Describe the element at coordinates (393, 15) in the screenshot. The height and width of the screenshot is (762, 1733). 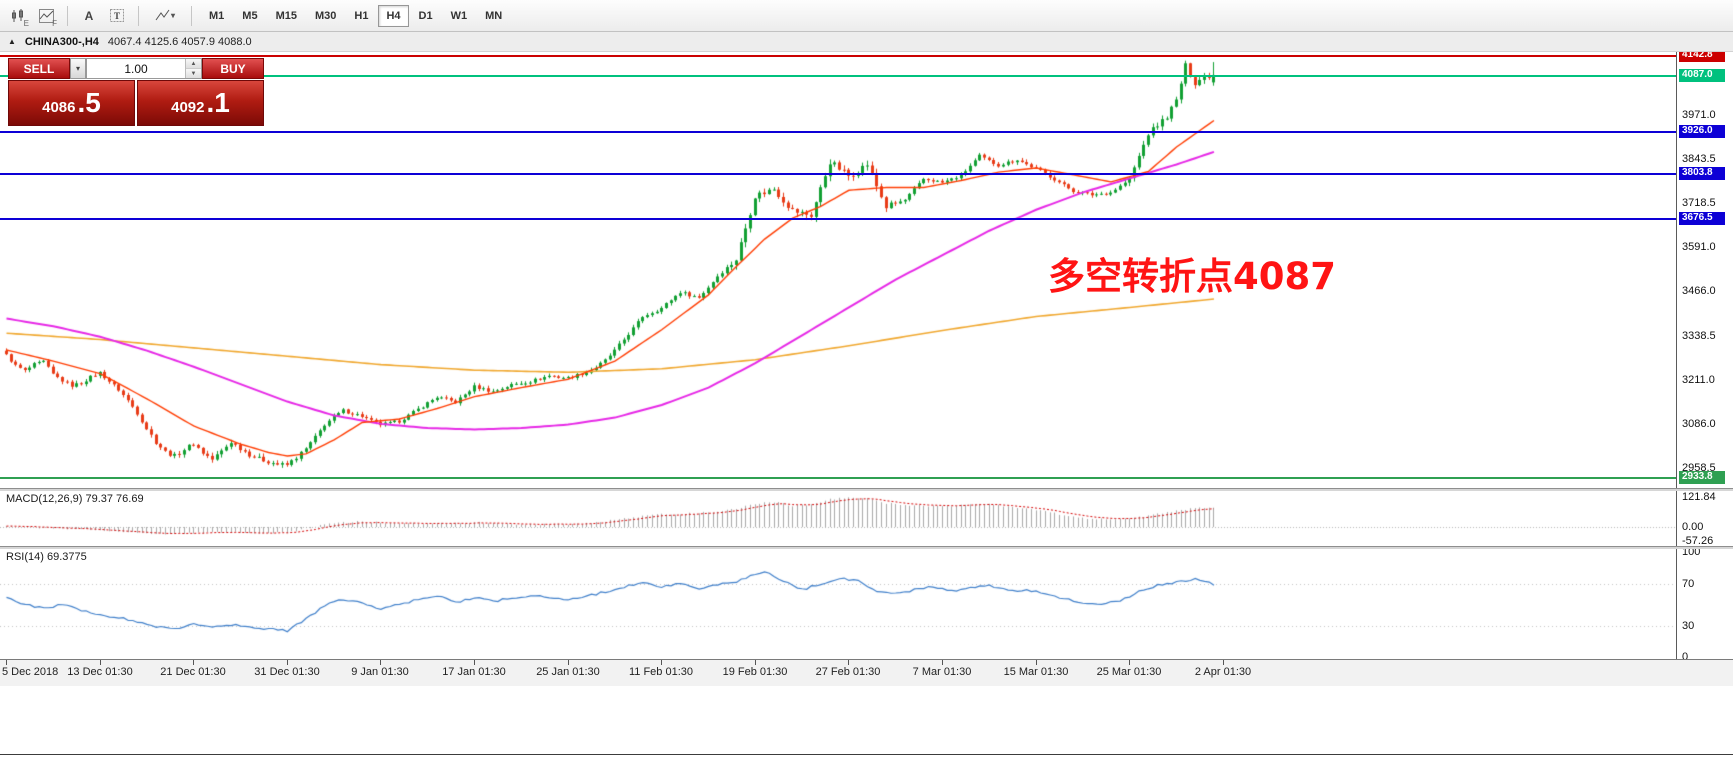
I see `timeframe-button-h4: H4` at that location.